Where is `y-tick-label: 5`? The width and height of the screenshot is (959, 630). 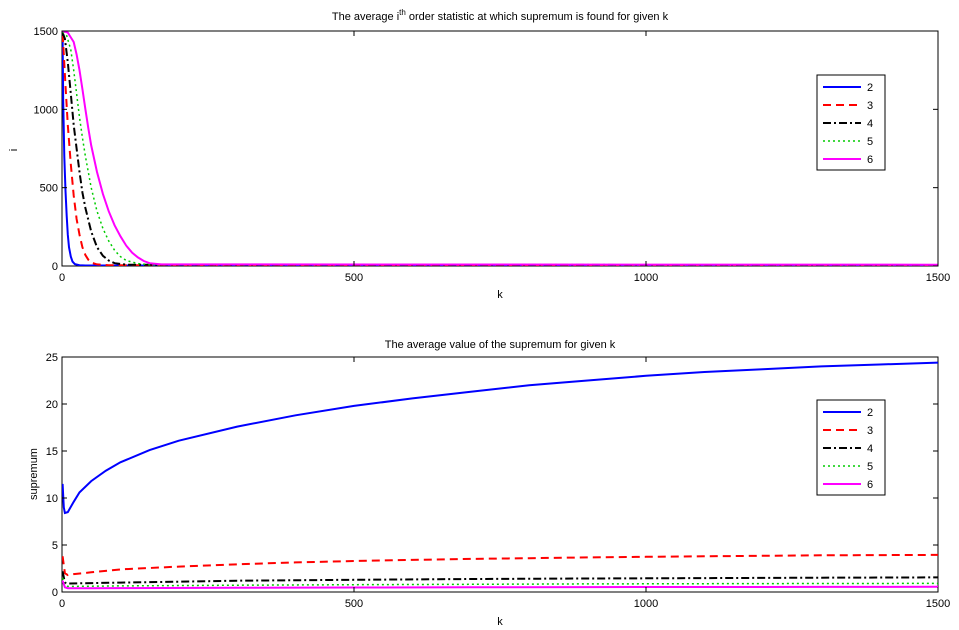
y-tick-label: 5 is located at coordinates (55, 546).